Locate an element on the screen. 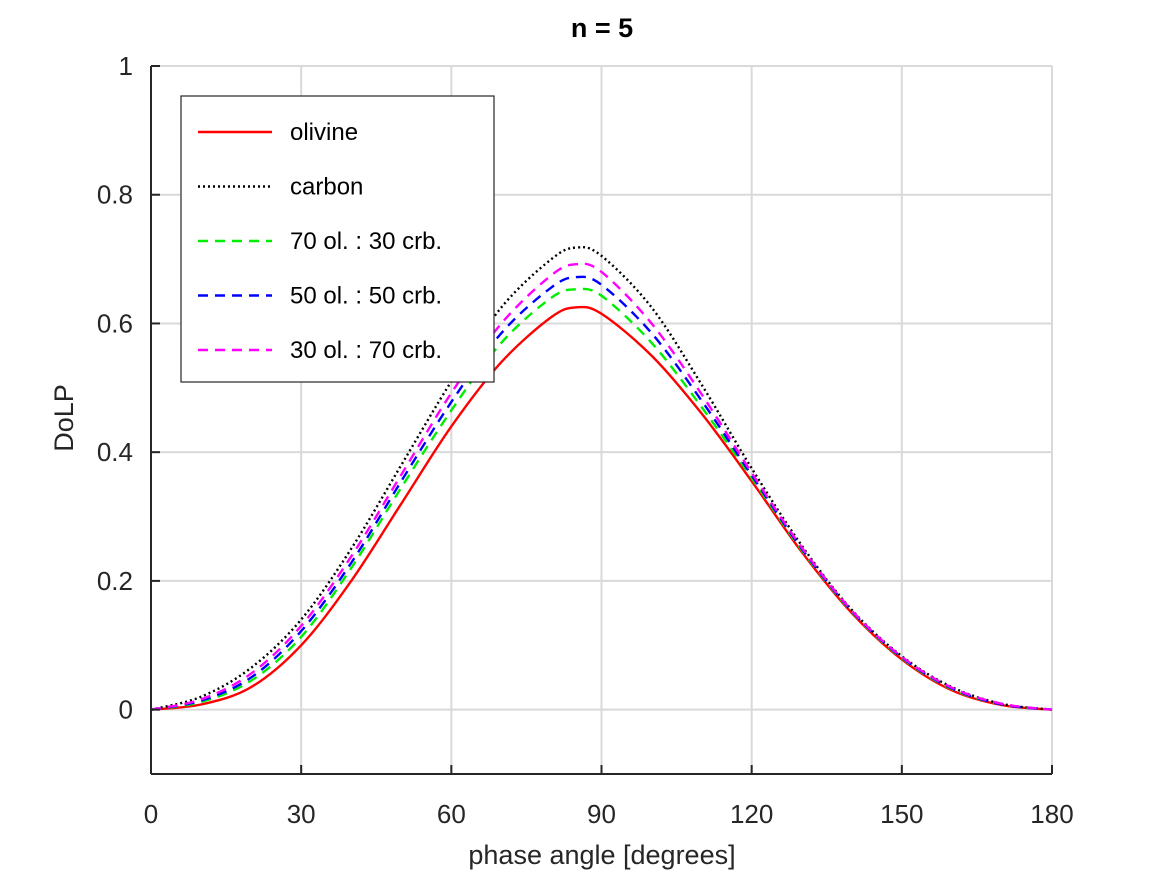  legend-label-3: 50 ol. : 50 crb. is located at coordinates (366, 296).